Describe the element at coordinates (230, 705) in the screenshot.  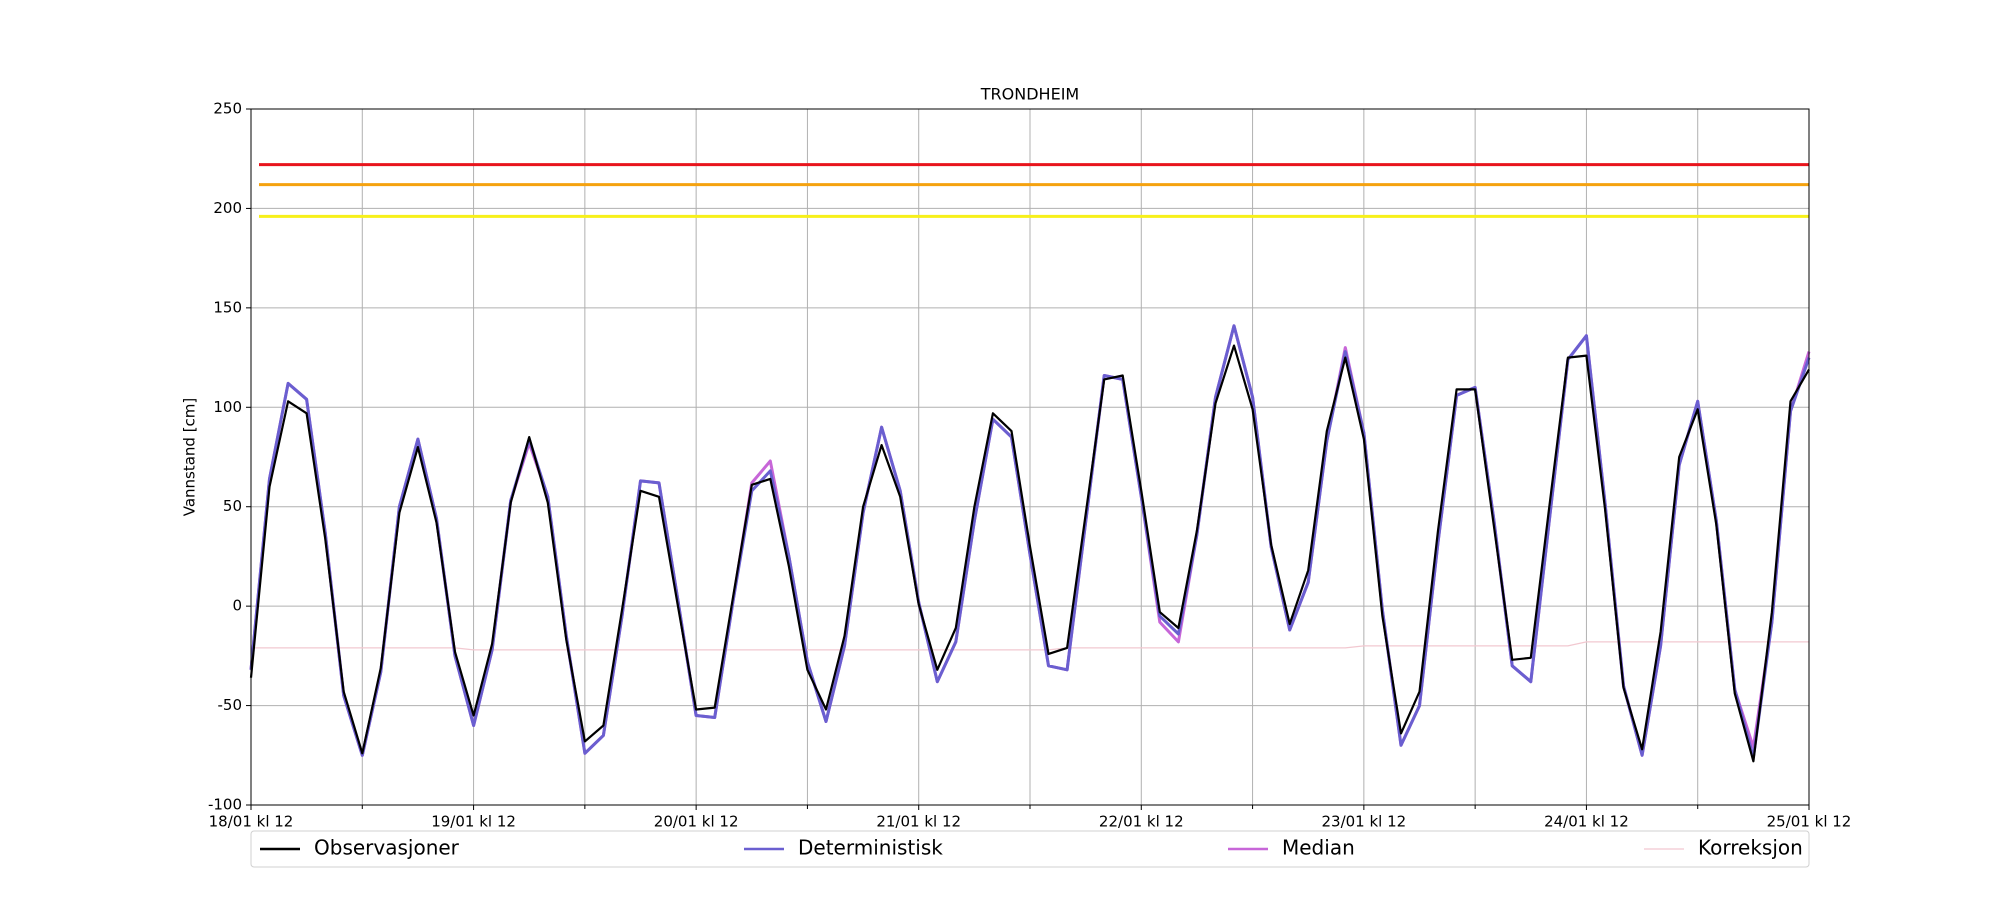
I see `y-tick-label: -50` at that location.